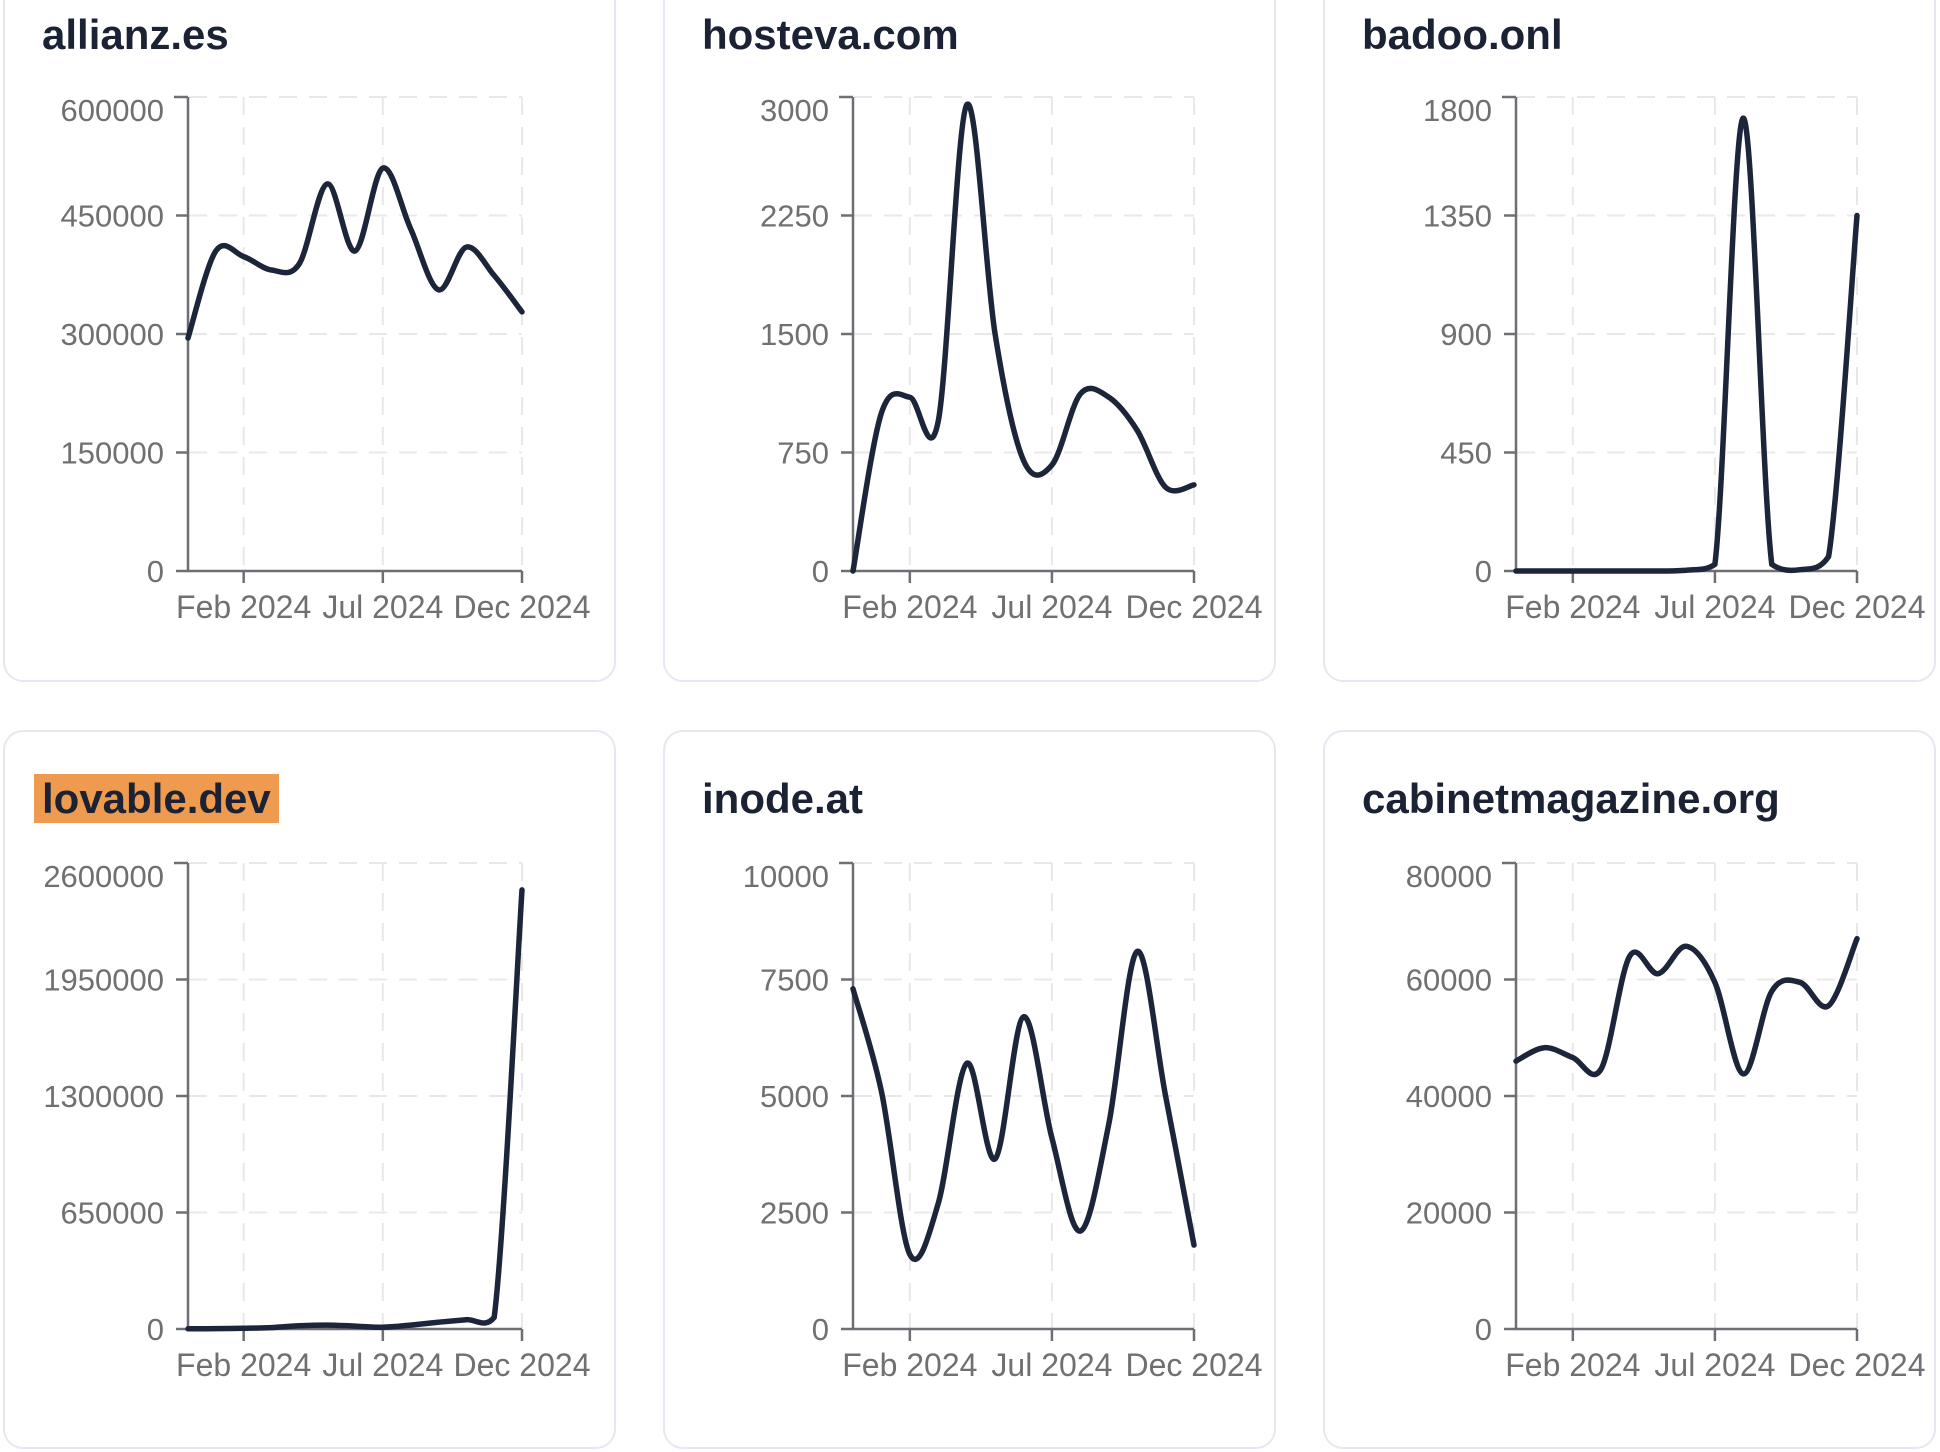  I want to click on svg-text: 7500, so click(794, 980).